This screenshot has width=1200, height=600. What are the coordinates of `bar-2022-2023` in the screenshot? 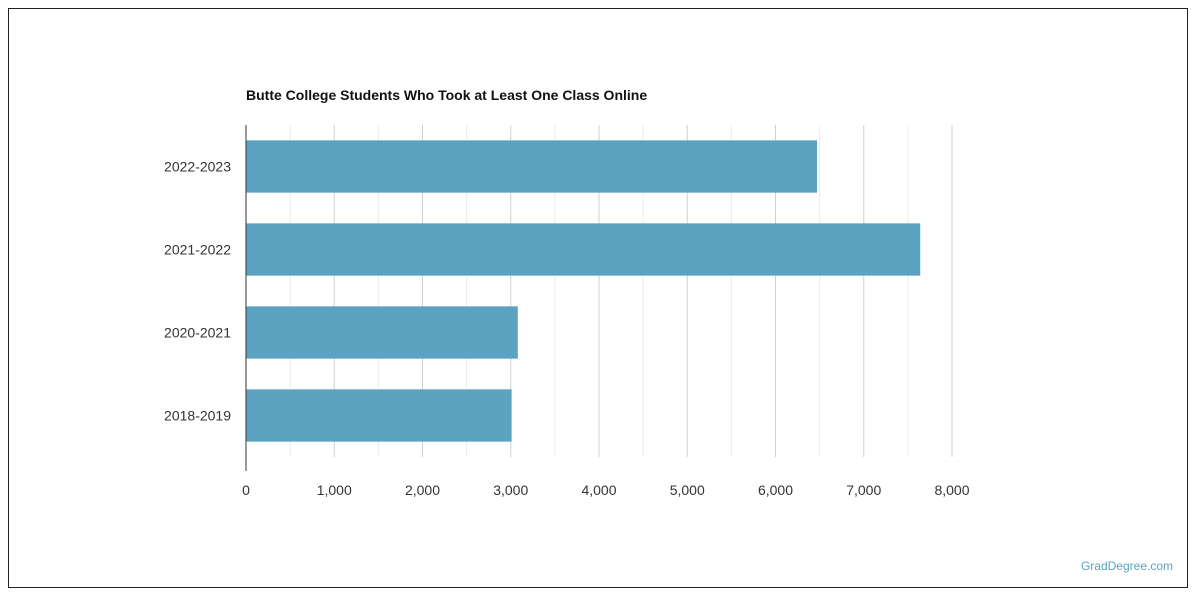 It's located at (531, 166).